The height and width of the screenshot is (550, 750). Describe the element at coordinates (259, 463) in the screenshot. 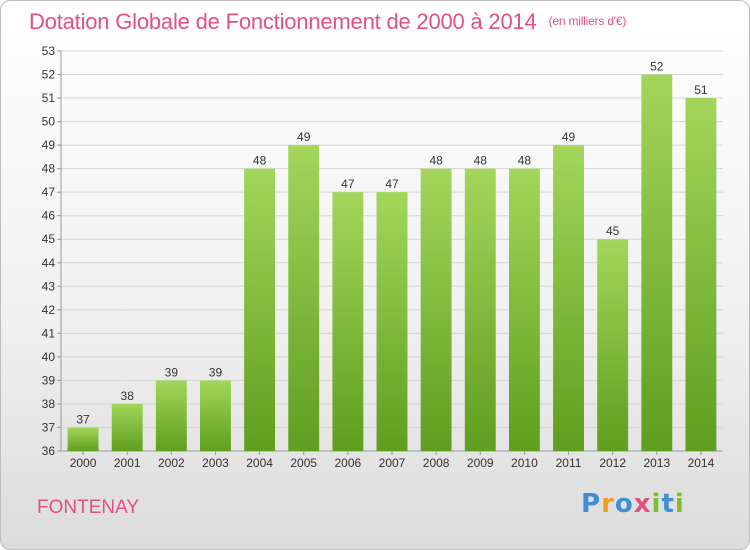

I see `x-tick-label: 2004` at that location.